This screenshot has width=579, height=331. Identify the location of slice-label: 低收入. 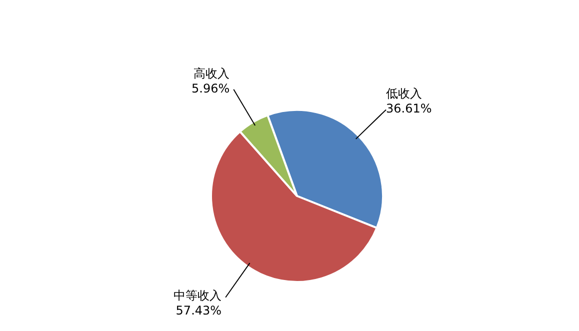
(404, 93).